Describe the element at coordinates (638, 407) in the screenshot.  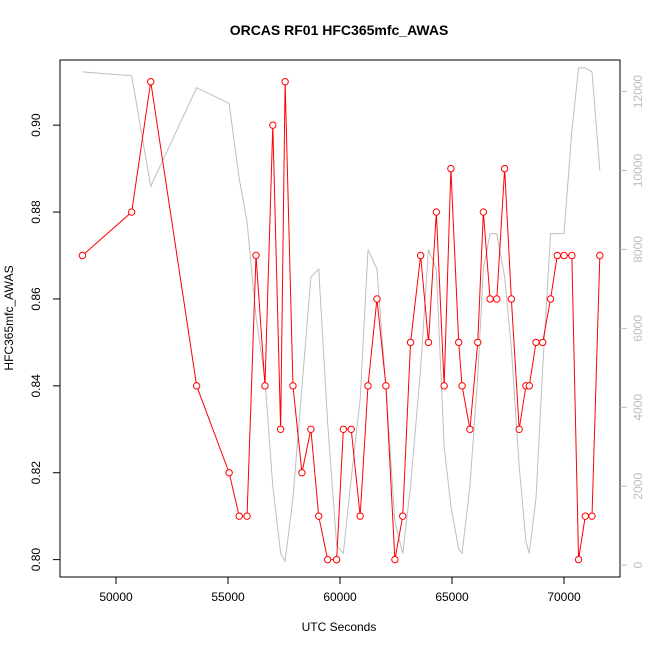
I see `y2-tick-label: 4000` at that location.